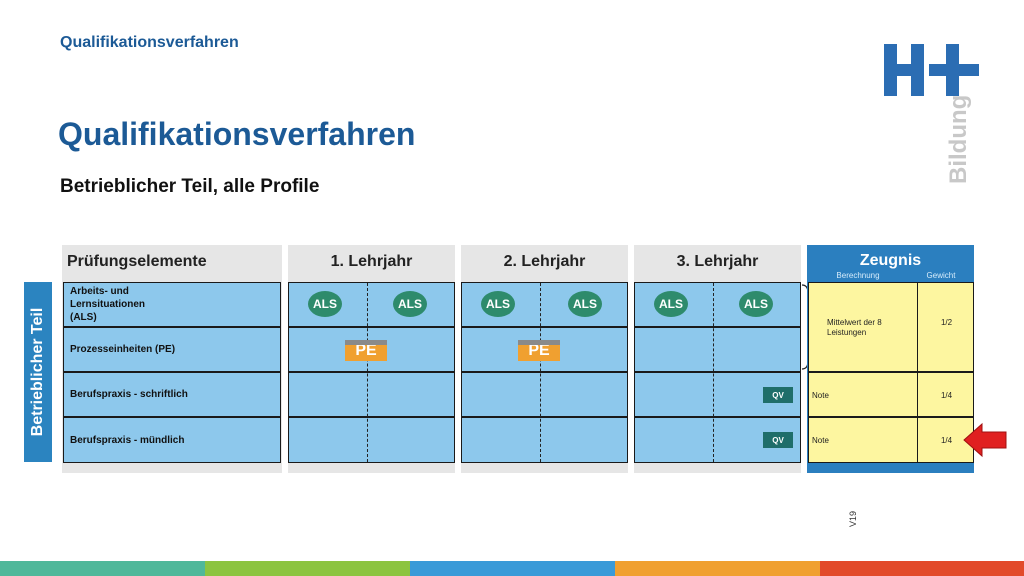 This screenshot has height=576, width=1024. I want to click on zeugnis-cell-weight-schriftlich: 1/4, so click(945, 394).